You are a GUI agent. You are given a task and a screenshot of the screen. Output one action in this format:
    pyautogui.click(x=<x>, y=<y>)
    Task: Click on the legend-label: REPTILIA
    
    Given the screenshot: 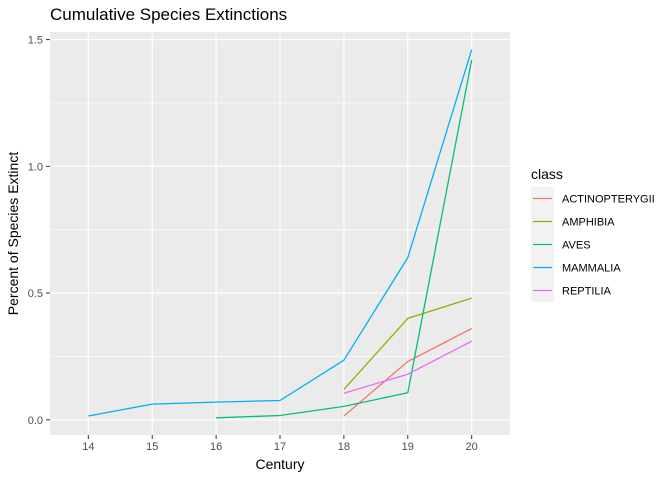 What is the action you would take?
    pyautogui.click(x=587, y=292)
    